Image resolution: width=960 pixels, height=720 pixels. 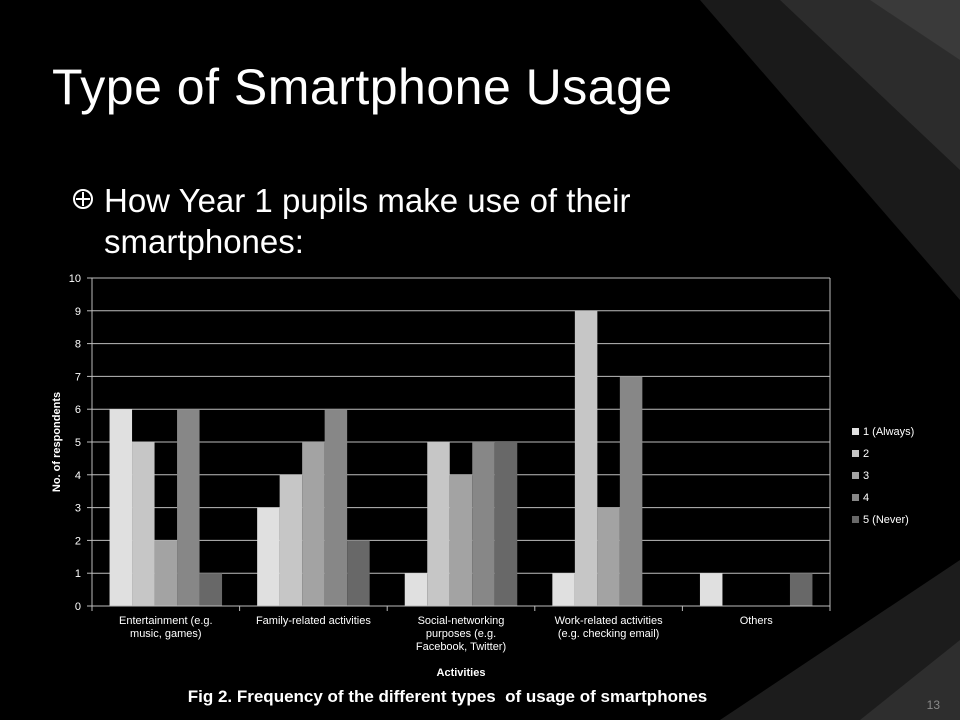 What do you see at coordinates (78, 345) in the screenshot?
I see `y-tick-label: 8` at bounding box center [78, 345].